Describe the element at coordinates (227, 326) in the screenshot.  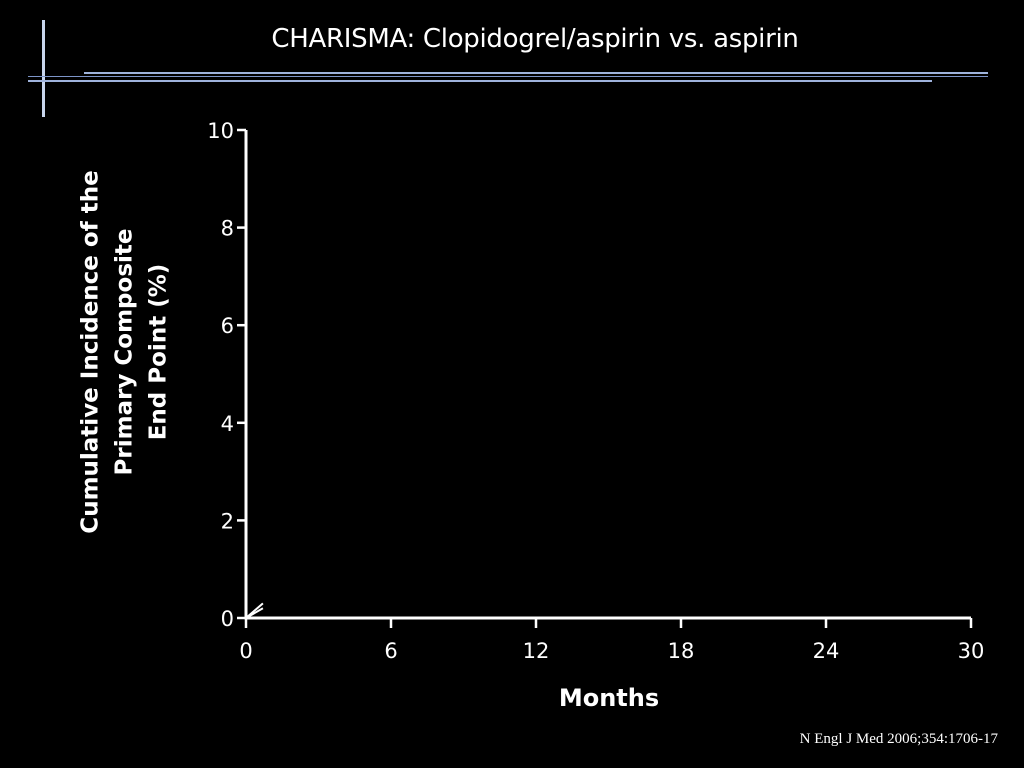
I see `y-tick-label: 6` at that location.